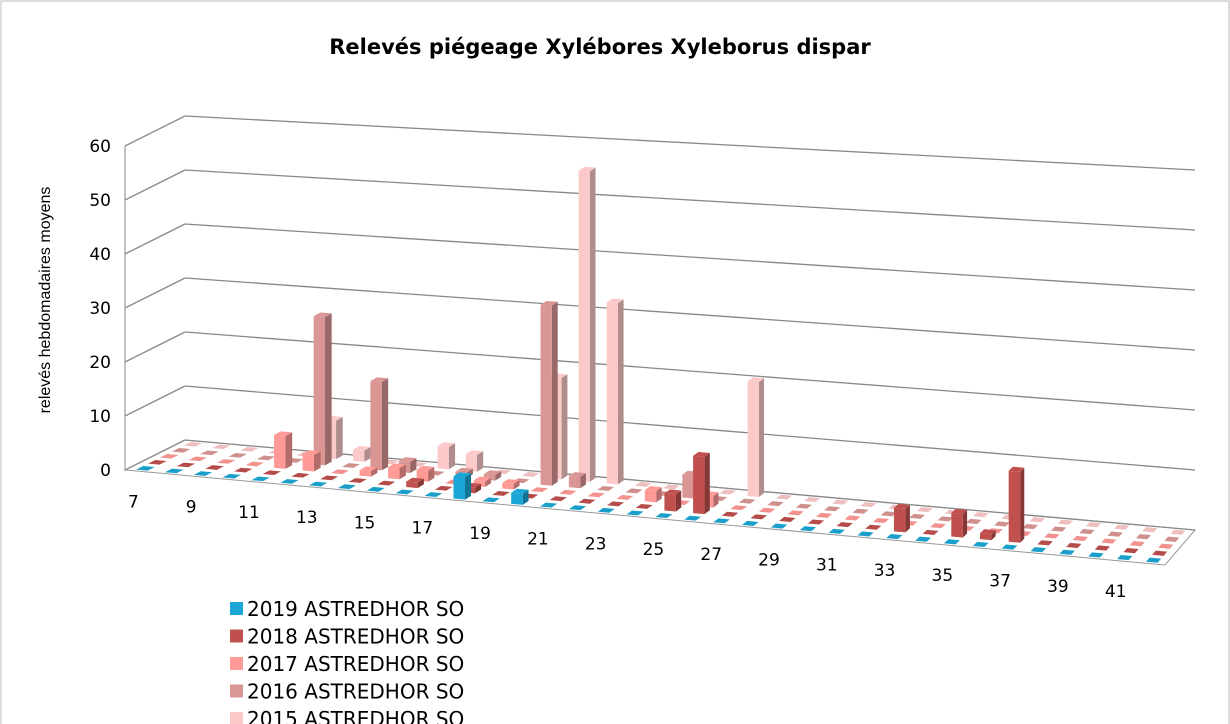 The image size is (1230, 724). I want to click on x-tick-label: 31, so click(827, 566).